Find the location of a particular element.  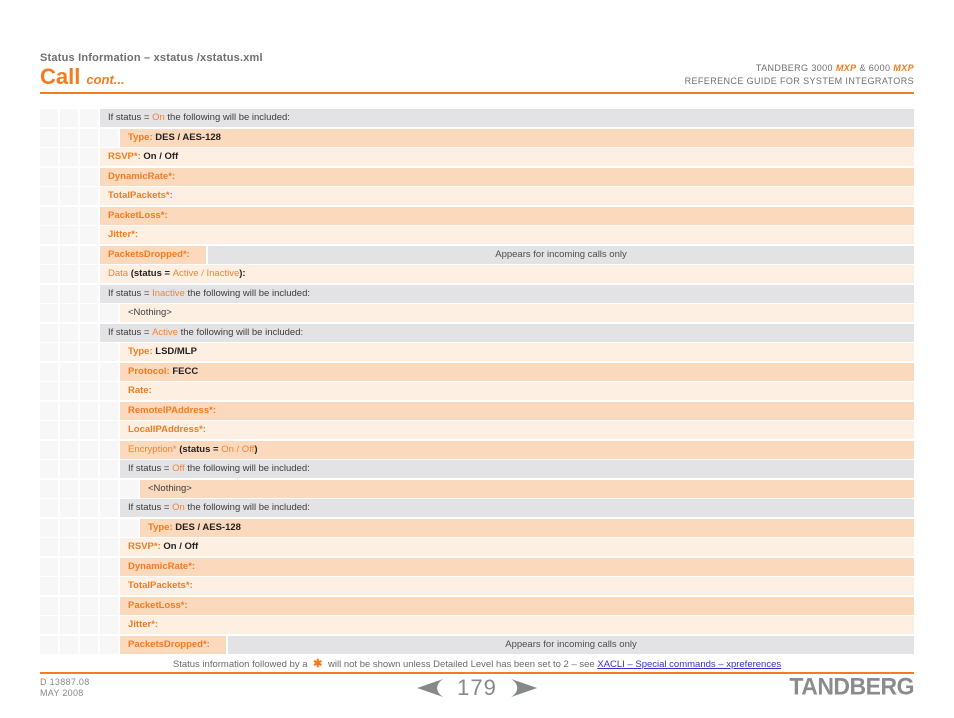

row-text: ): is located at coordinates (242, 273).